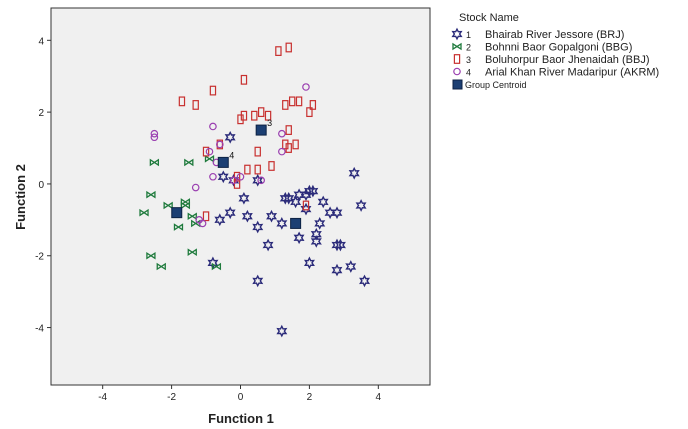 Image resolution: width=688 pixels, height=429 pixels. I want to click on legend-item-1: 1 Bhairab River Jessore (BRJ), so click(537, 34).